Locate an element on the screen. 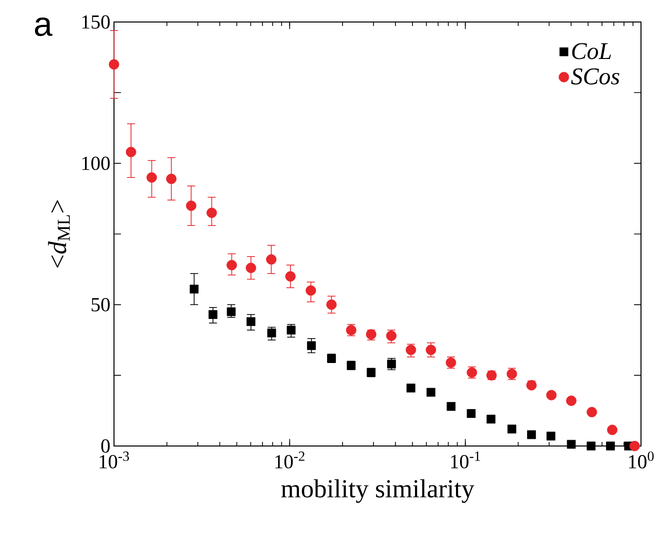  x-tick-label: 10$^{-2}$ is located at coordinates (289, 460).